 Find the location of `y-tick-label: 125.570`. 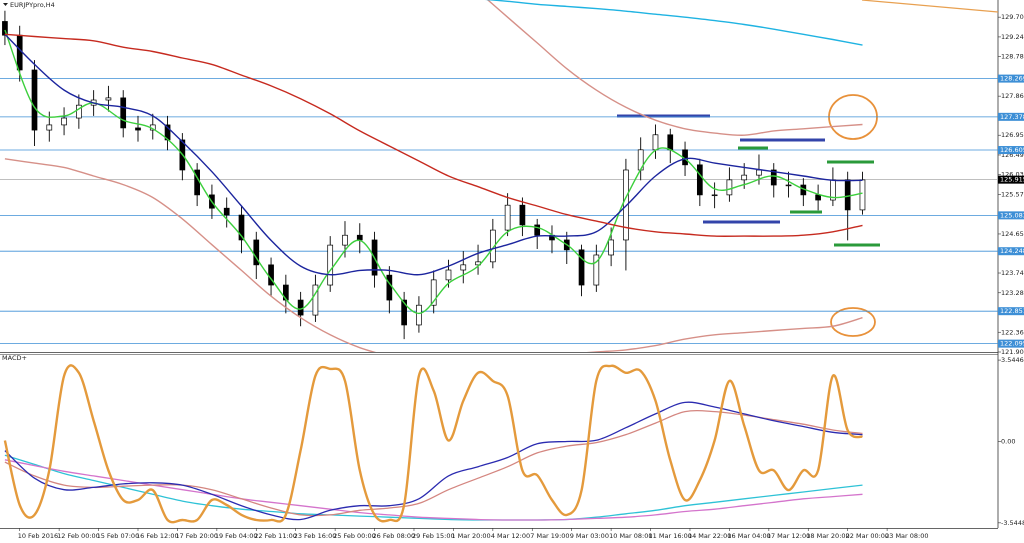

y-tick-label: 125.570 is located at coordinates (1012, 194).